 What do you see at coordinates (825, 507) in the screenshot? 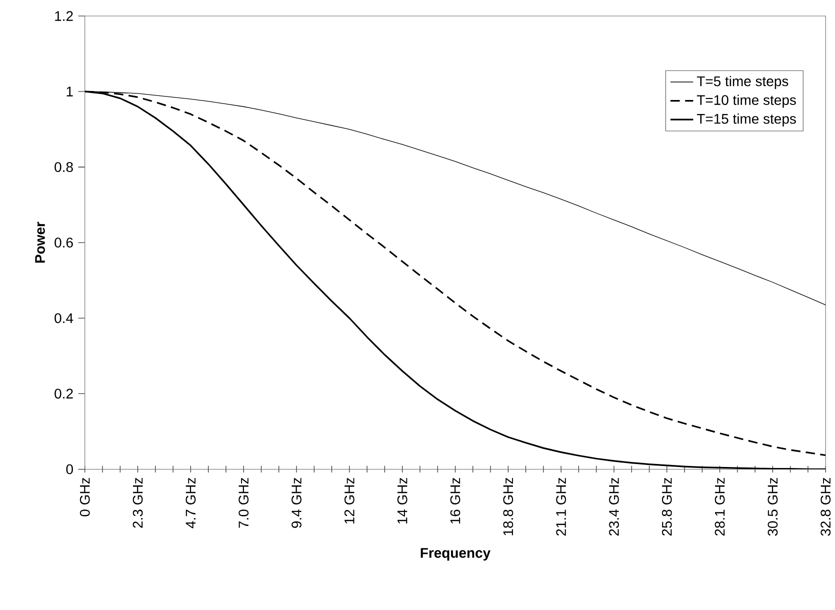
I see `x-tick-label: 32.8 GHz` at bounding box center [825, 507].